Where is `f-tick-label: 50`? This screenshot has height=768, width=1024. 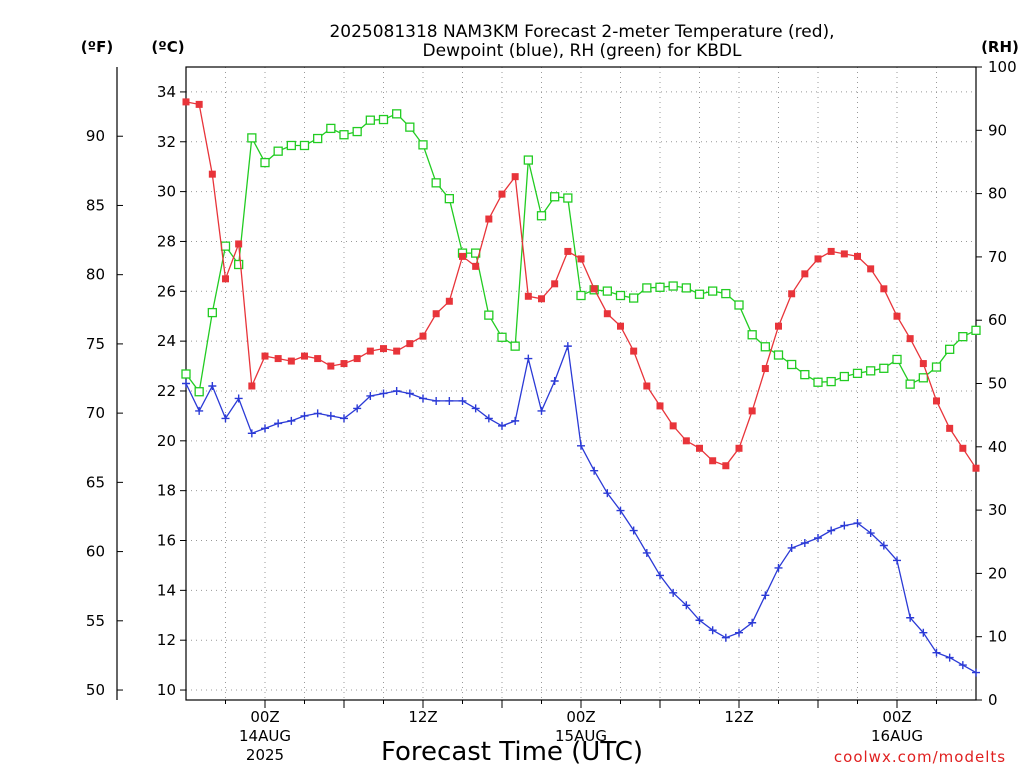
f-tick-label: 50 is located at coordinates (95, 690).